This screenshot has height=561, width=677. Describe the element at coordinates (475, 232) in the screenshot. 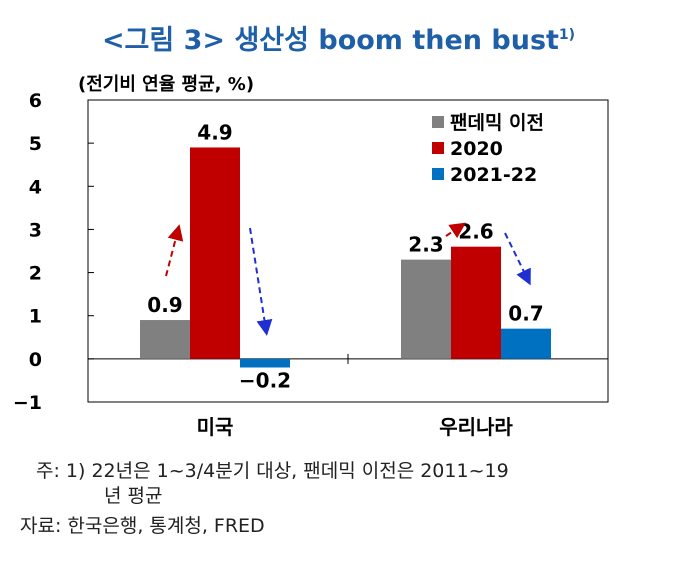

I see `bar-value-label: 2.6` at that location.